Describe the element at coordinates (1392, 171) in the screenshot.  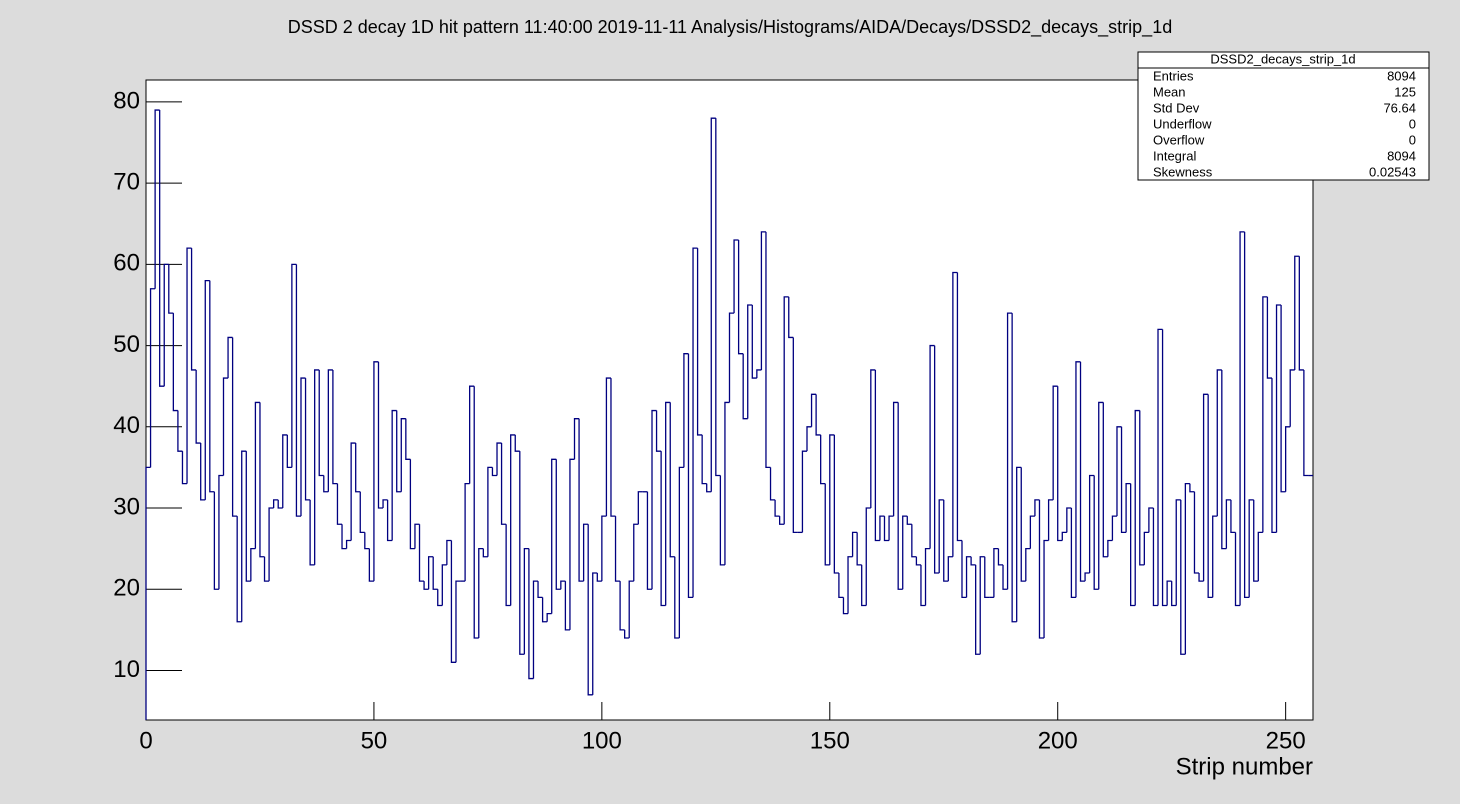
I see `stats-value: 0.02543` at that location.